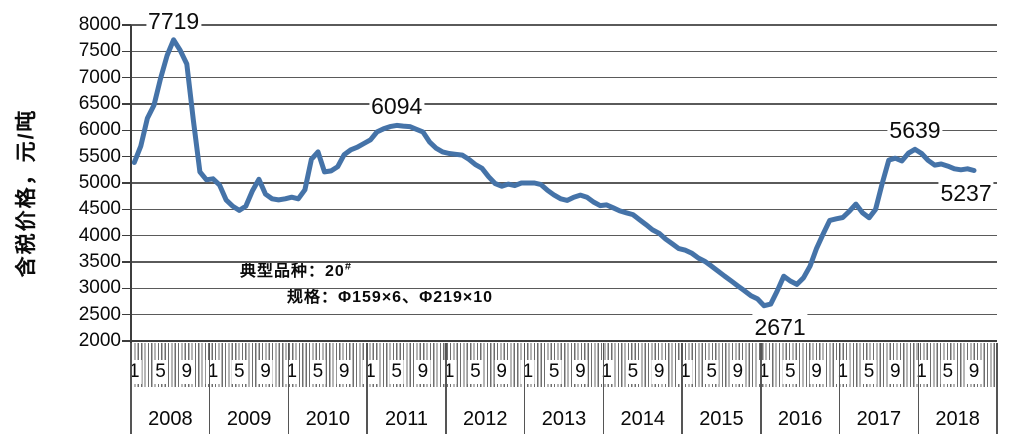 The height and width of the screenshot is (441, 1012). Describe the element at coordinates (485, 419) in the screenshot. I see `x-year-label: 2012` at that location.